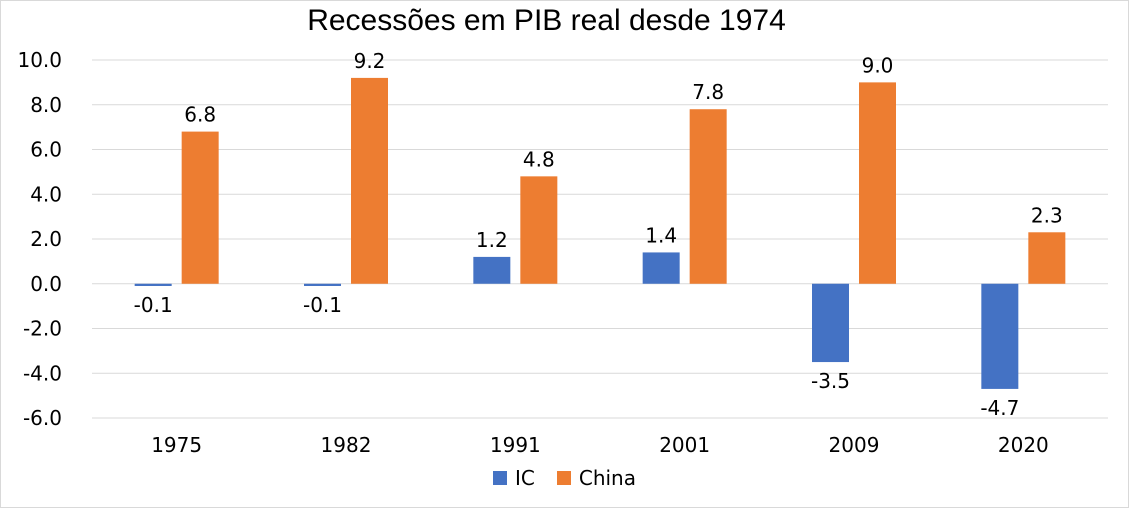 The height and width of the screenshot is (508, 1129). Describe the element at coordinates (607, 478) in the screenshot. I see `legend-label-china: China` at that location.